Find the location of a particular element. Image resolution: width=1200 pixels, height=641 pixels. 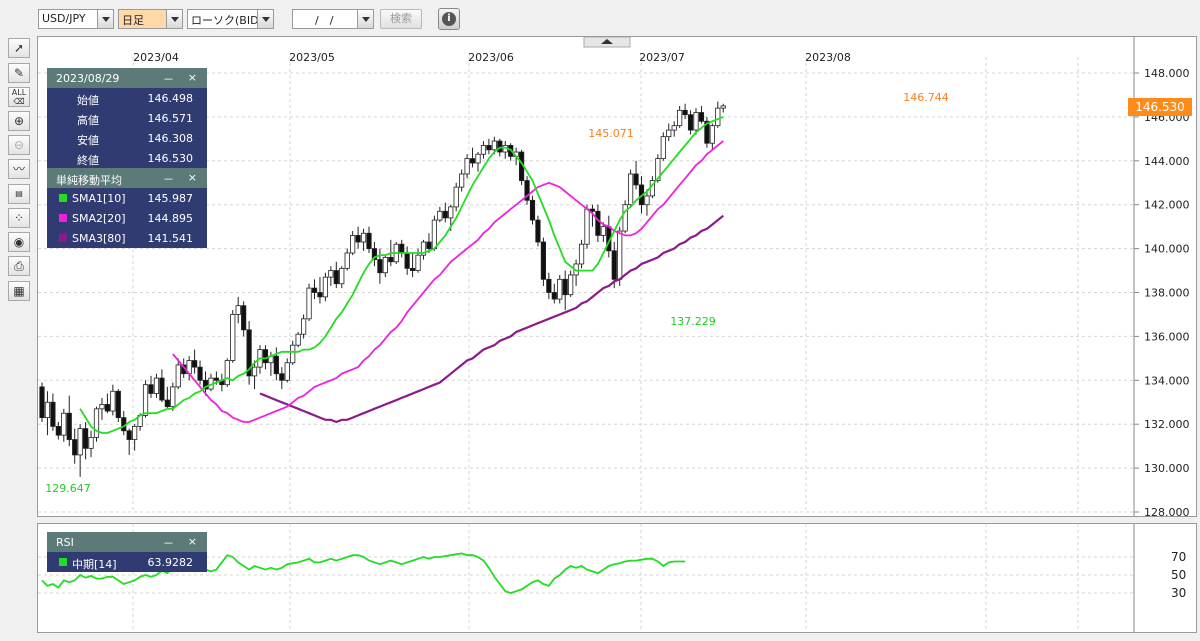

color-palette-icon: ⁘ is located at coordinates (19, 218).